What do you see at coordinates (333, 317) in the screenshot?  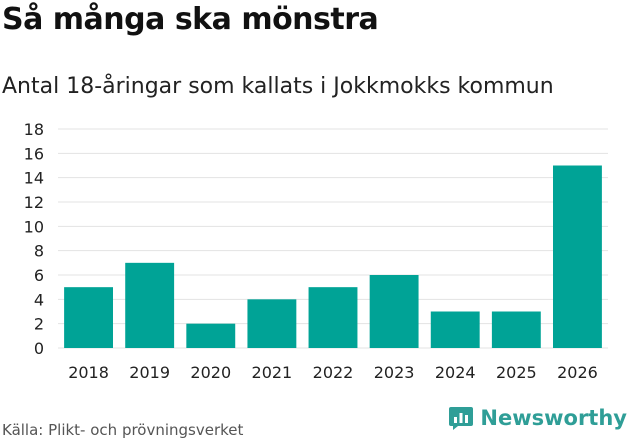 I see `bar-2022` at bounding box center [333, 317].